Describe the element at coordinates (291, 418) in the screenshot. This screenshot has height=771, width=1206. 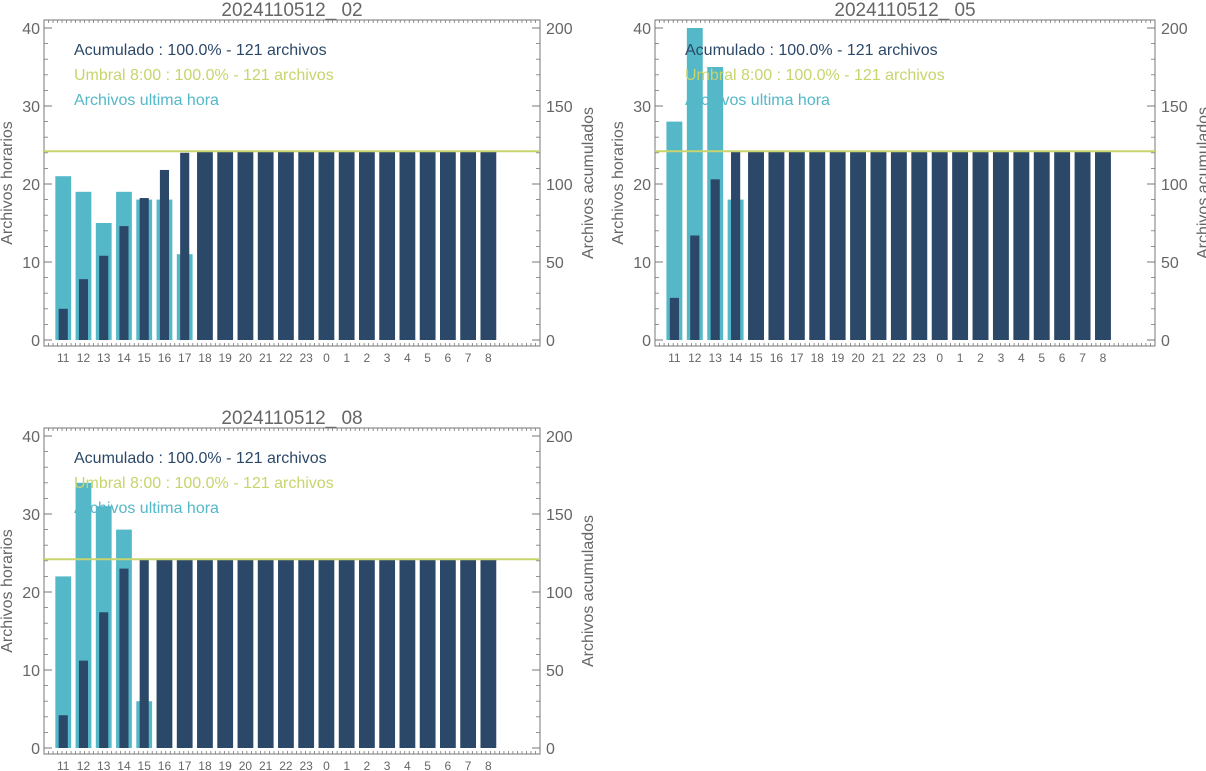
I see `chart-title: 2024110512_ 08` at that location.